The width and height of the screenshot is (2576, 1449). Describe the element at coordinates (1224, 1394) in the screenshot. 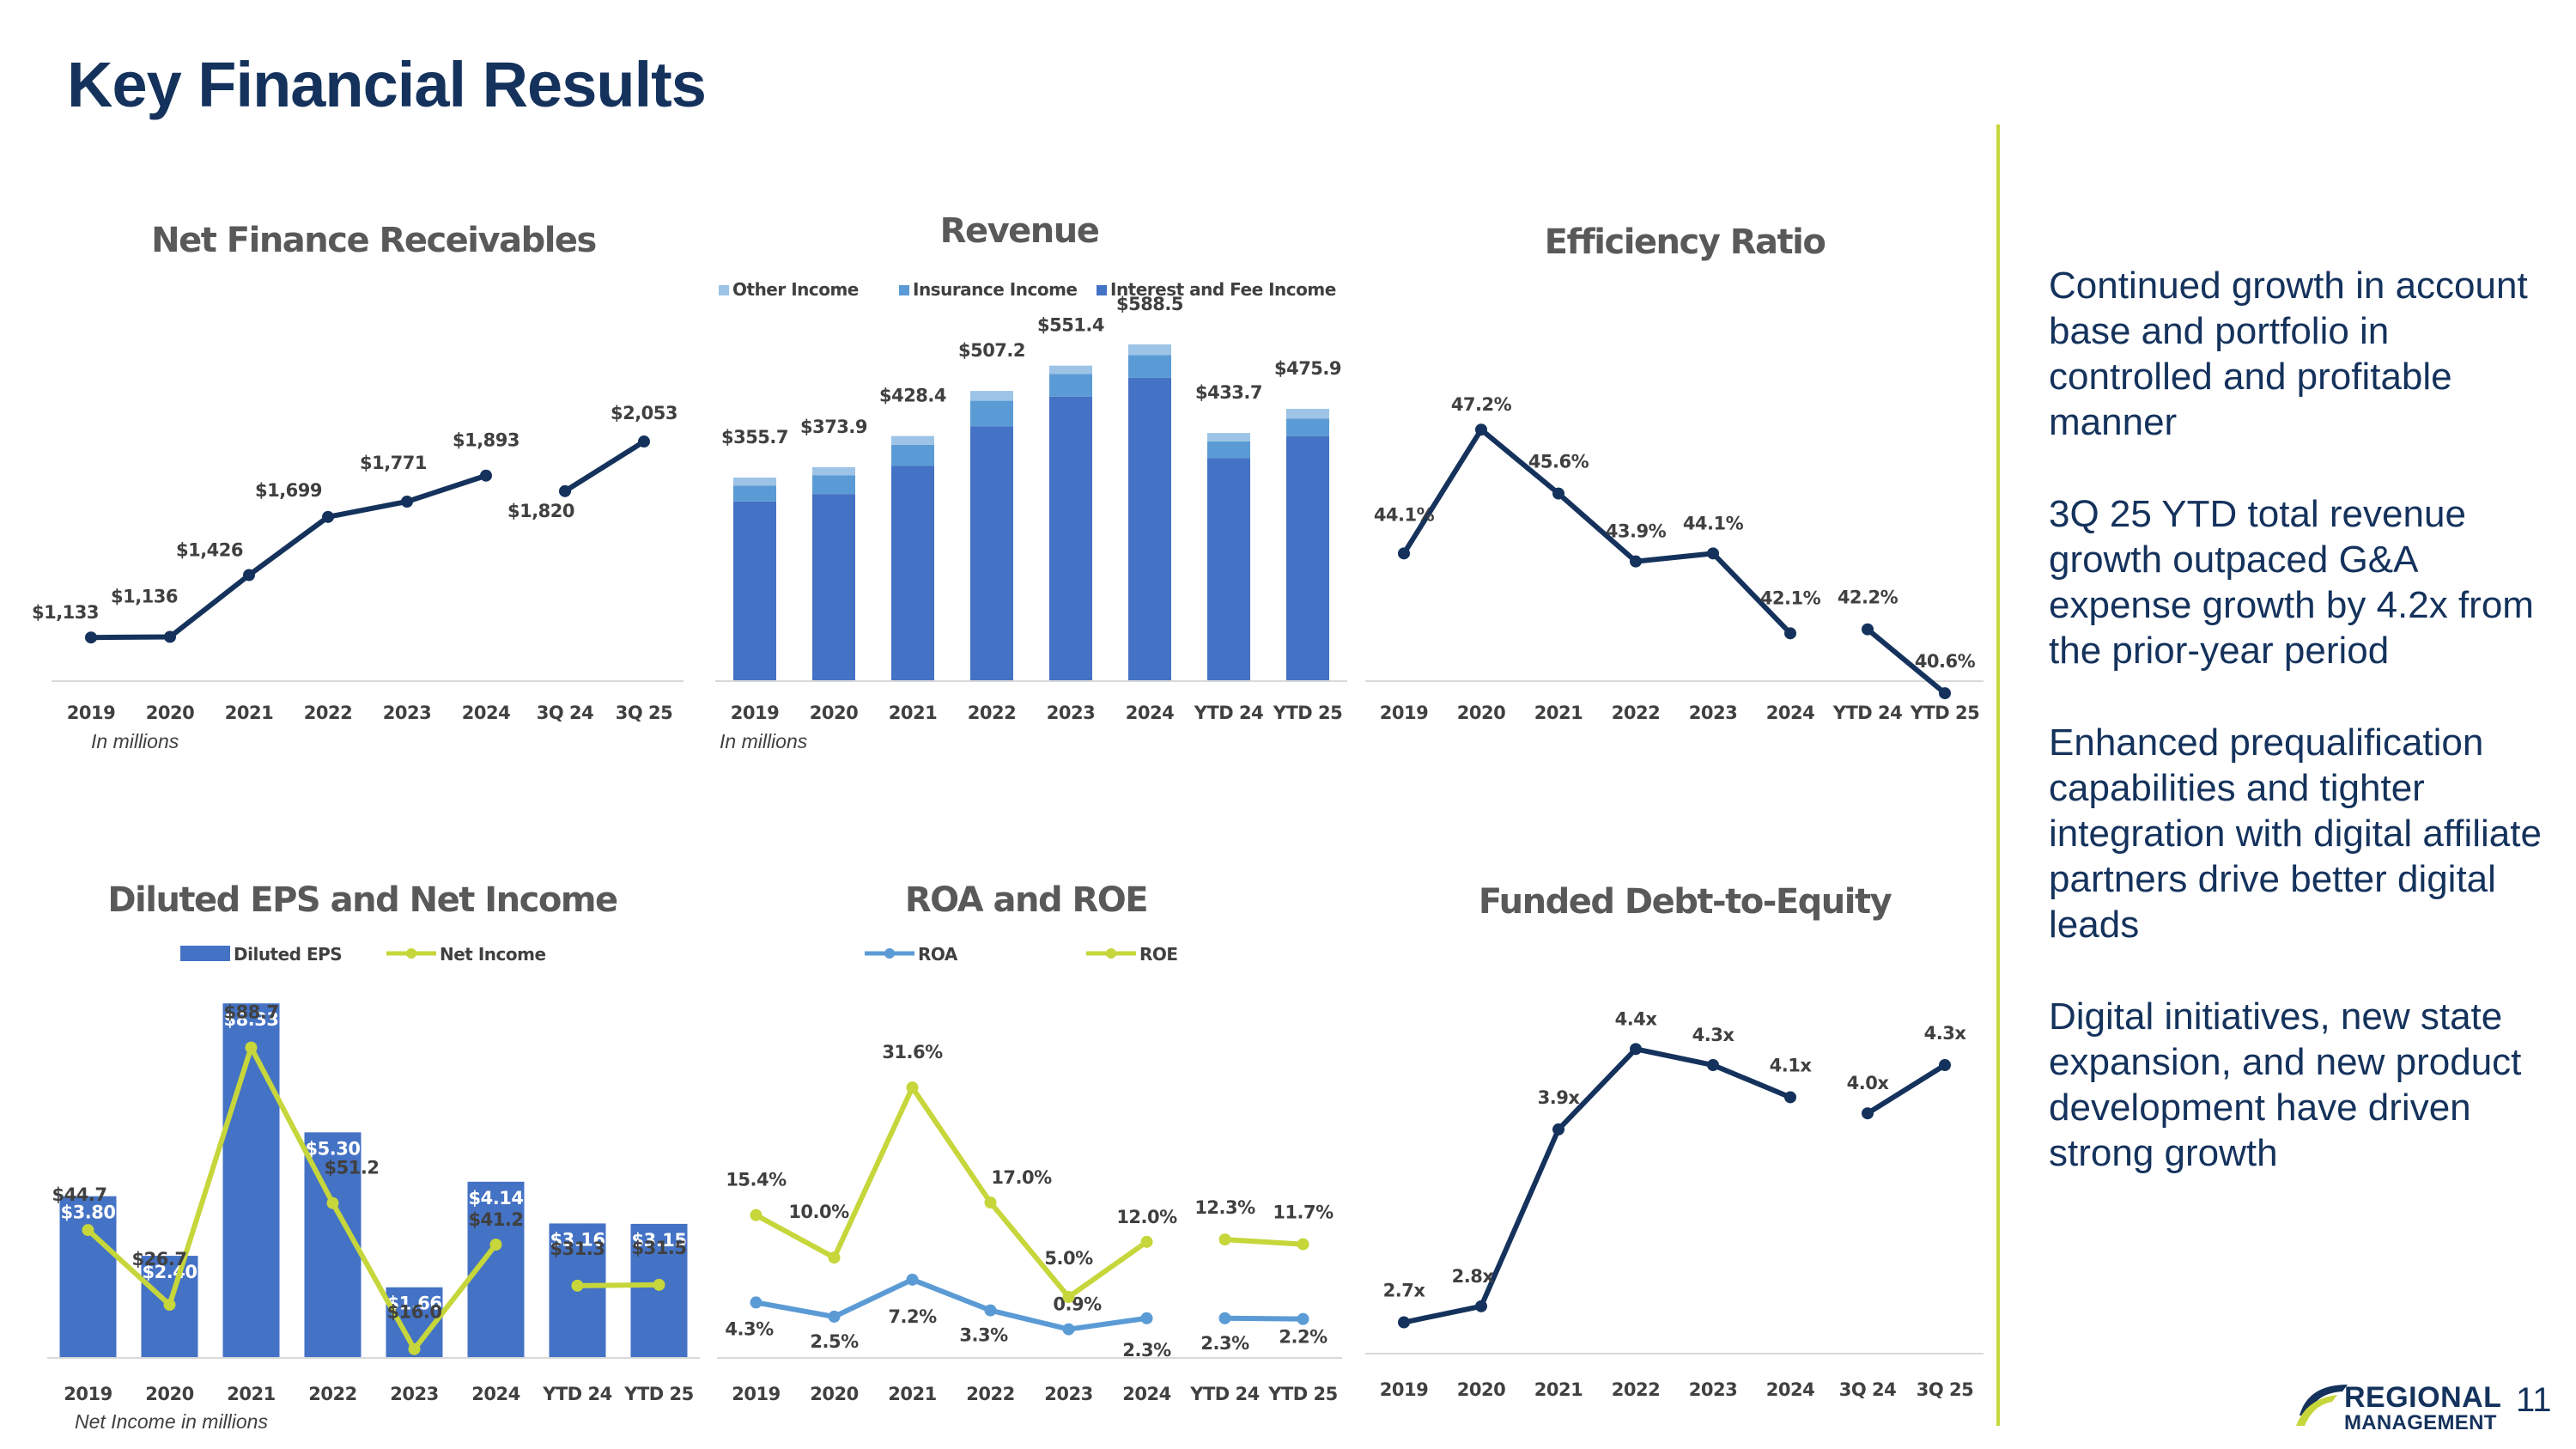

I see `roa-tick-label: YTD 24` at that location.